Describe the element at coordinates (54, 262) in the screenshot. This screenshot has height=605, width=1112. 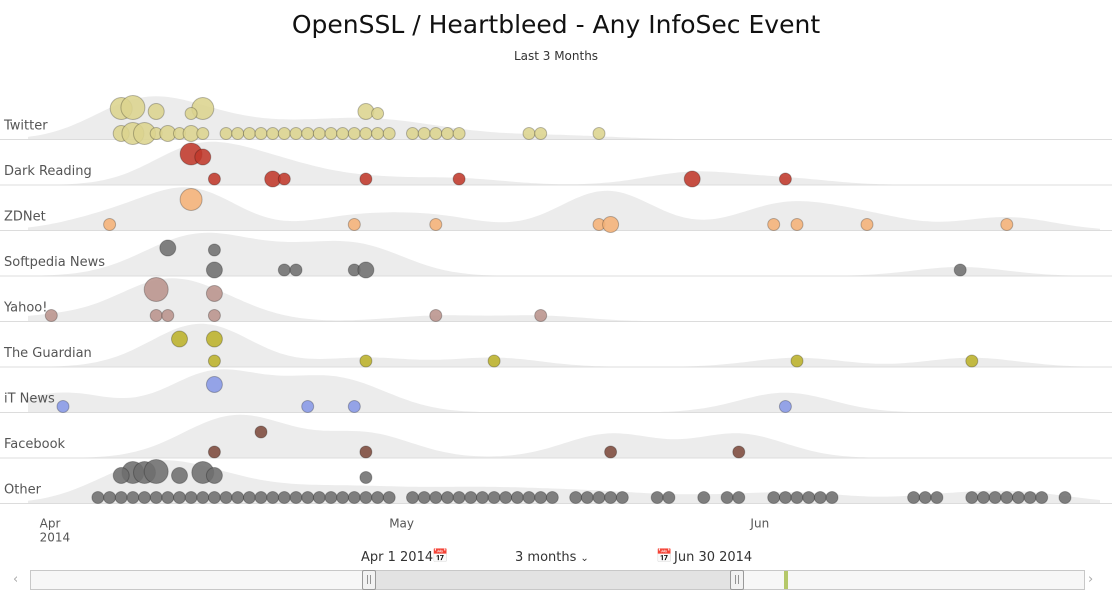
I see `row-label: Softpedia News` at that location.